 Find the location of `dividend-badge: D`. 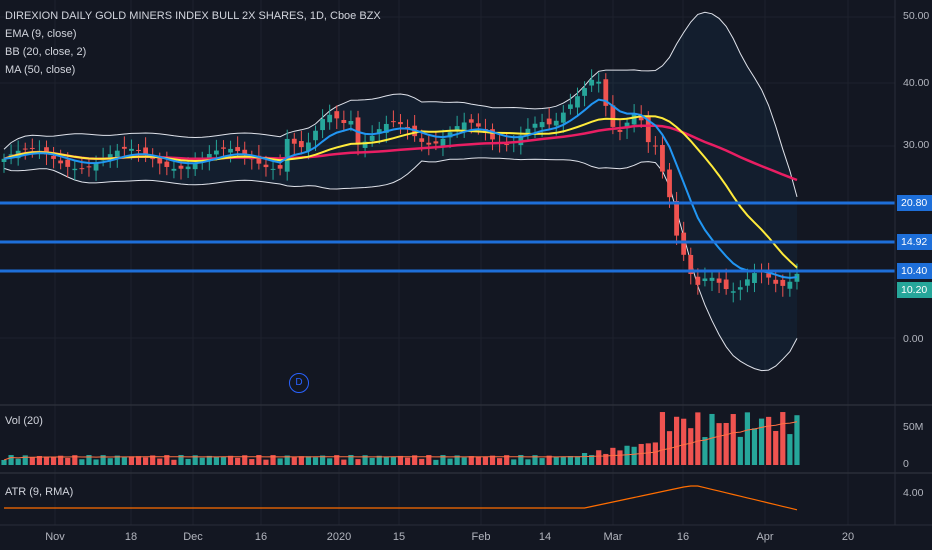

dividend-badge: D is located at coordinates (299, 383).